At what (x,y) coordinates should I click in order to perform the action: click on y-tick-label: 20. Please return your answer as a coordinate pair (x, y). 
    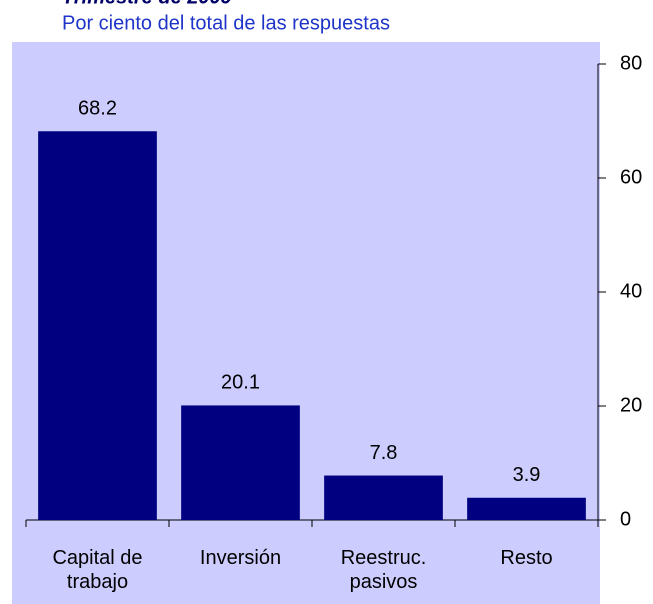
    Looking at the image, I should click on (631, 405).